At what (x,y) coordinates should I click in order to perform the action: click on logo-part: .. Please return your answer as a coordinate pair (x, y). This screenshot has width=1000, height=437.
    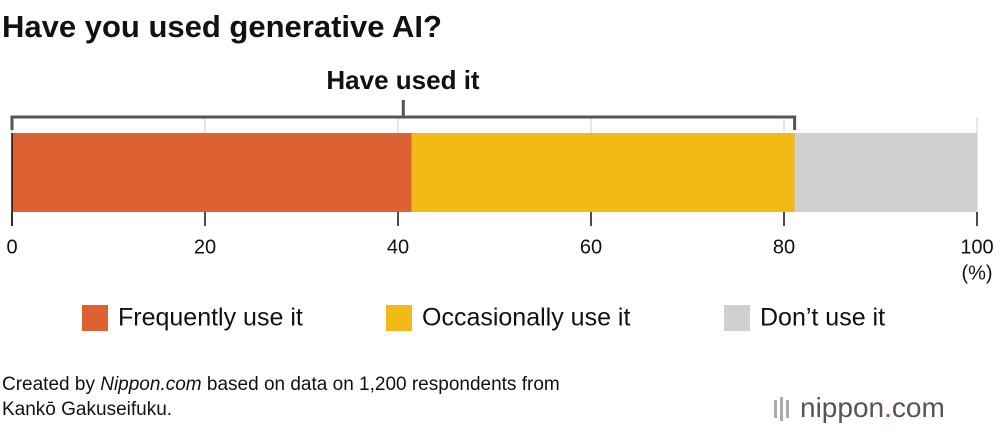
    Looking at the image, I should click on (888, 407).